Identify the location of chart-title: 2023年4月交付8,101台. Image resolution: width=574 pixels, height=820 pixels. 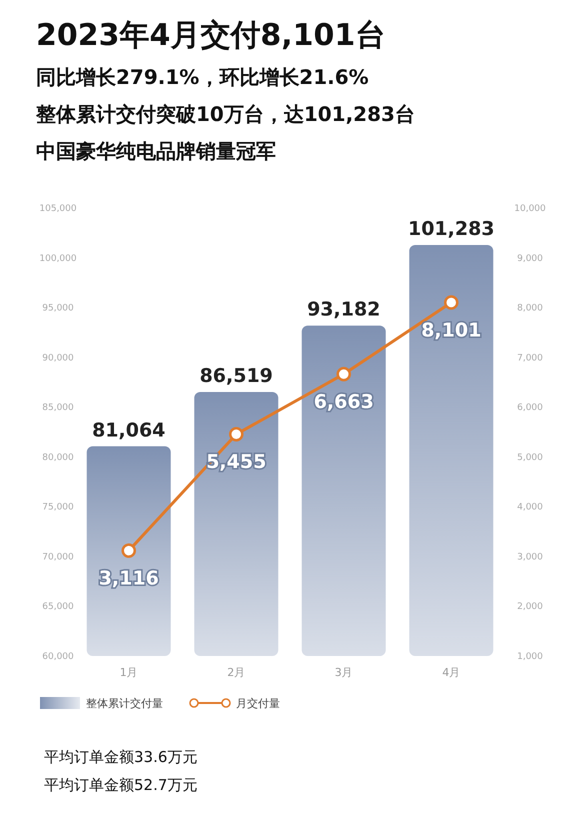
(211, 35).